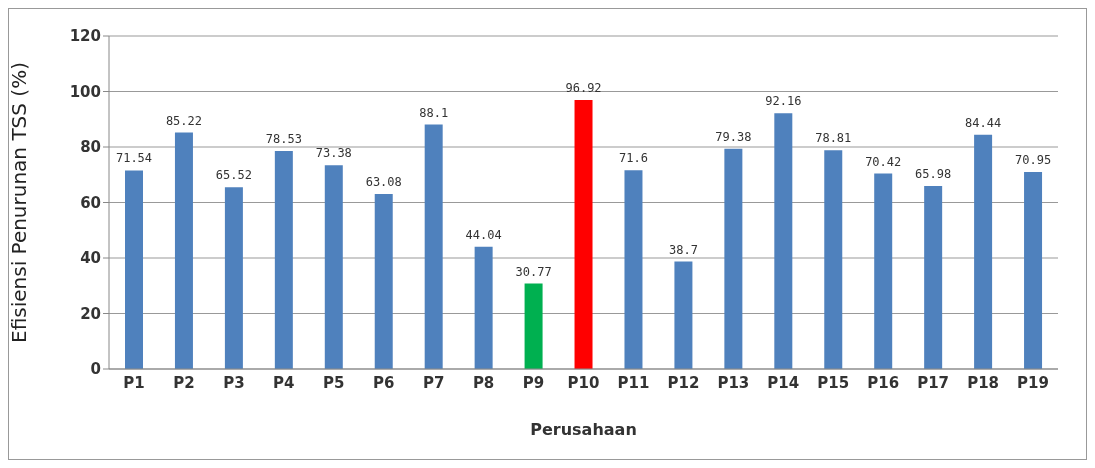 The width and height of the screenshot is (1095, 468). Describe the element at coordinates (233, 175) in the screenshot. I see `data-label: 65.52` at that location.